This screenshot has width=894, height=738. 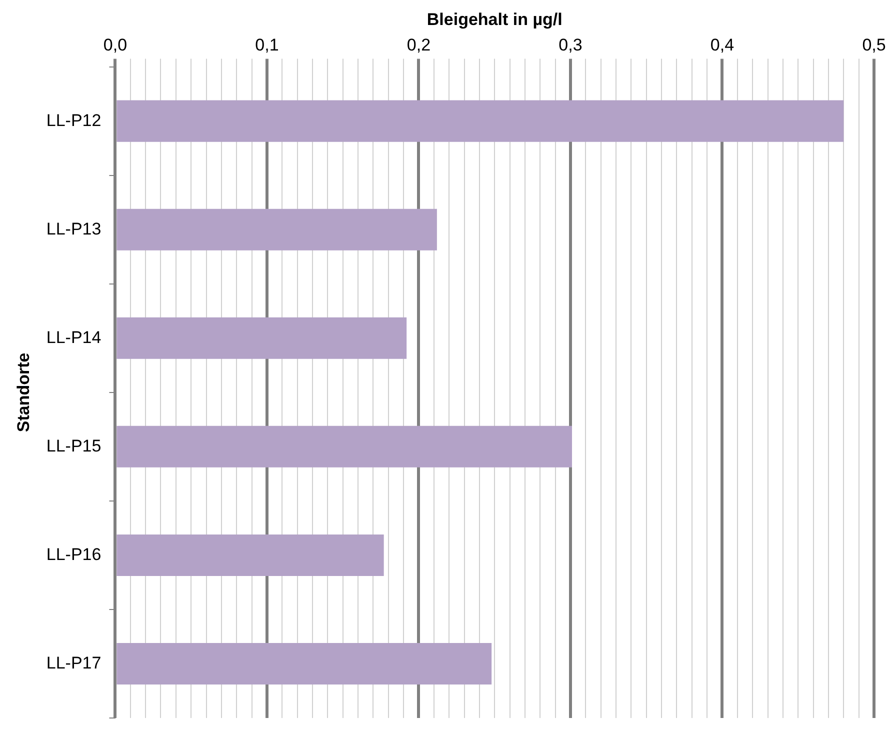 I want to click on x-tick-label: 0,0, so click(x=115, y=44).